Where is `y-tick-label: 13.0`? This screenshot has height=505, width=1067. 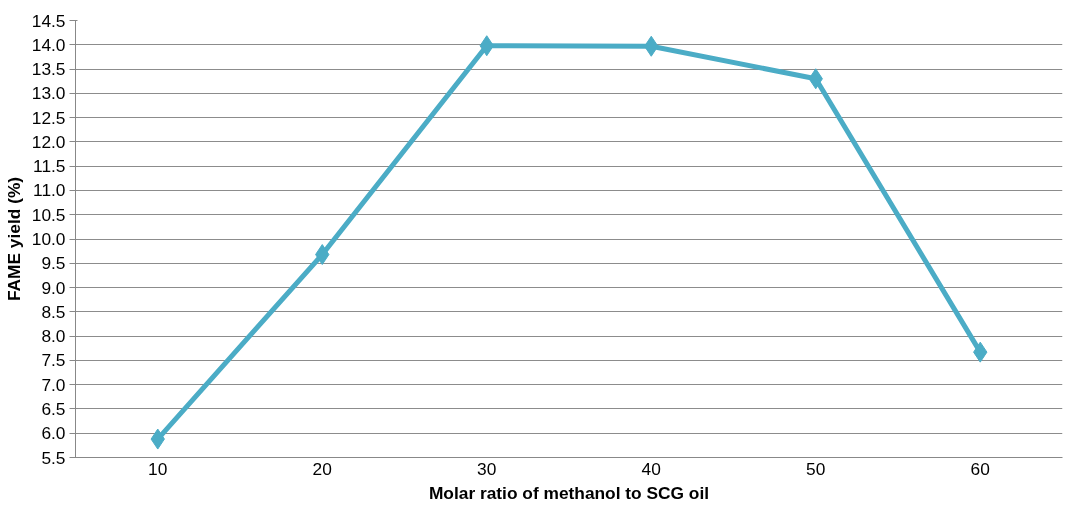 y-tick-label: 13.0 is located at coordinates (48, 93).